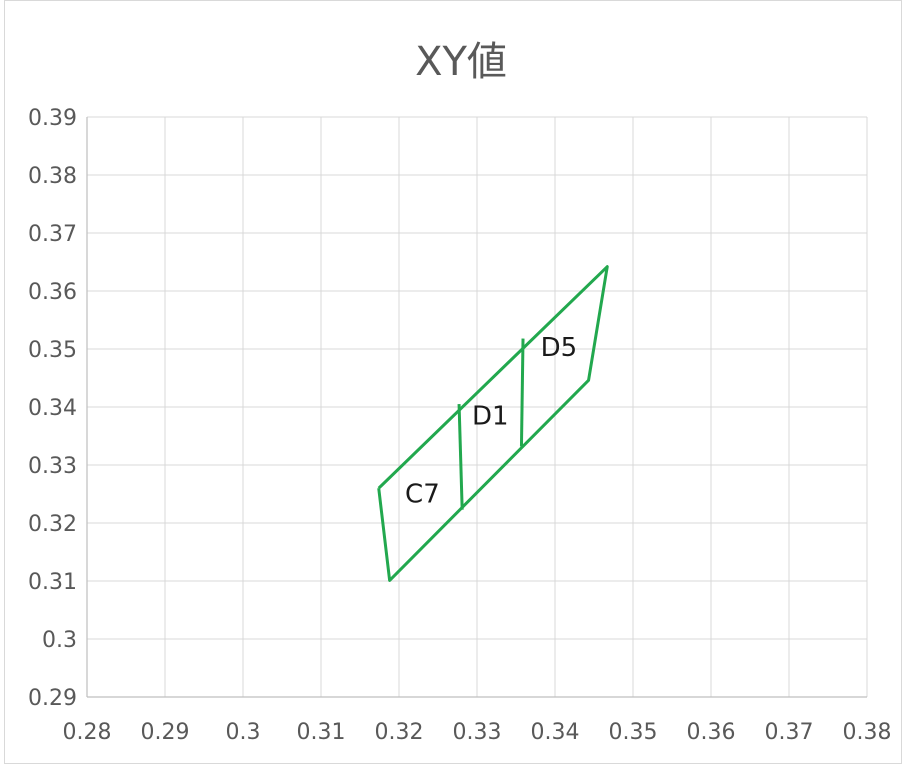 This screenshot has height=766, width=906. Describe the element at coordinates (633, 732) in the screenshot. I see `x-tick-label: 0.35` at that location.